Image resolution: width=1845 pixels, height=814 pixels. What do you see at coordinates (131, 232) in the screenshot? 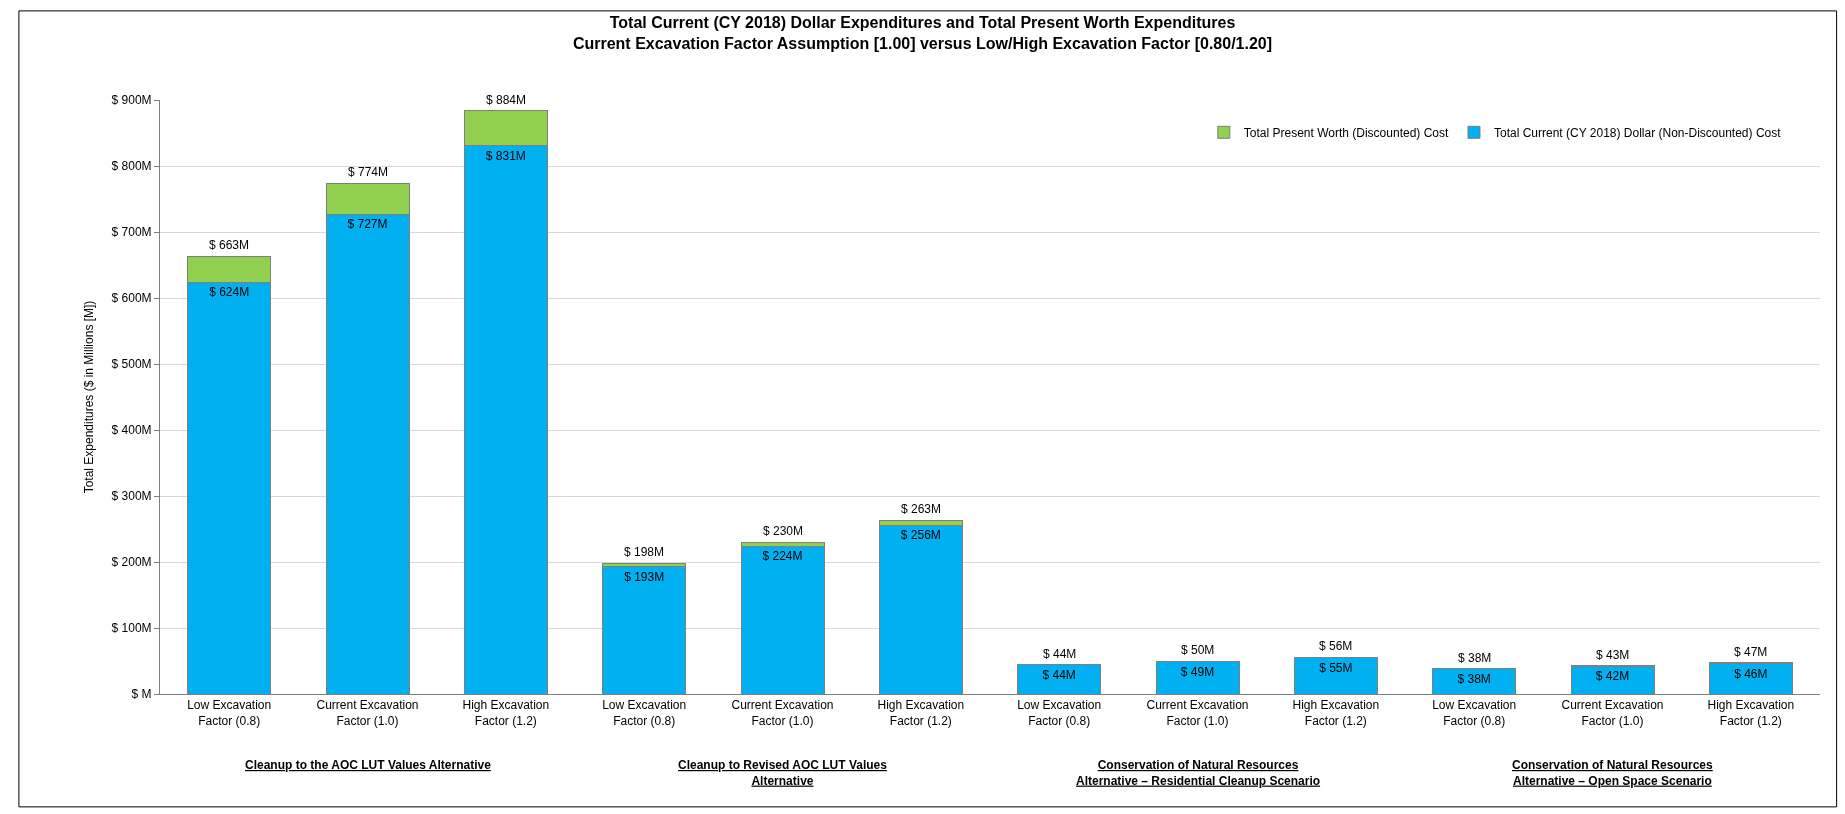
I see `y-tick-label: $ 700M` at bounding box center [131, 232].